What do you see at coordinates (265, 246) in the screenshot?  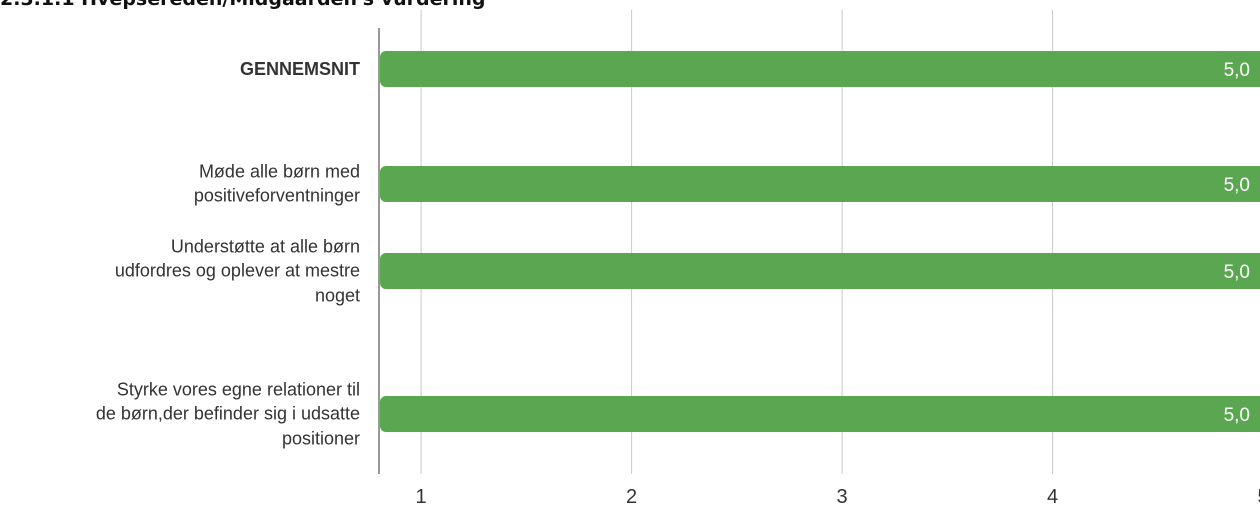 I see `category-label-line: Understøtte at alle børn` at bounding box center [265, 246].